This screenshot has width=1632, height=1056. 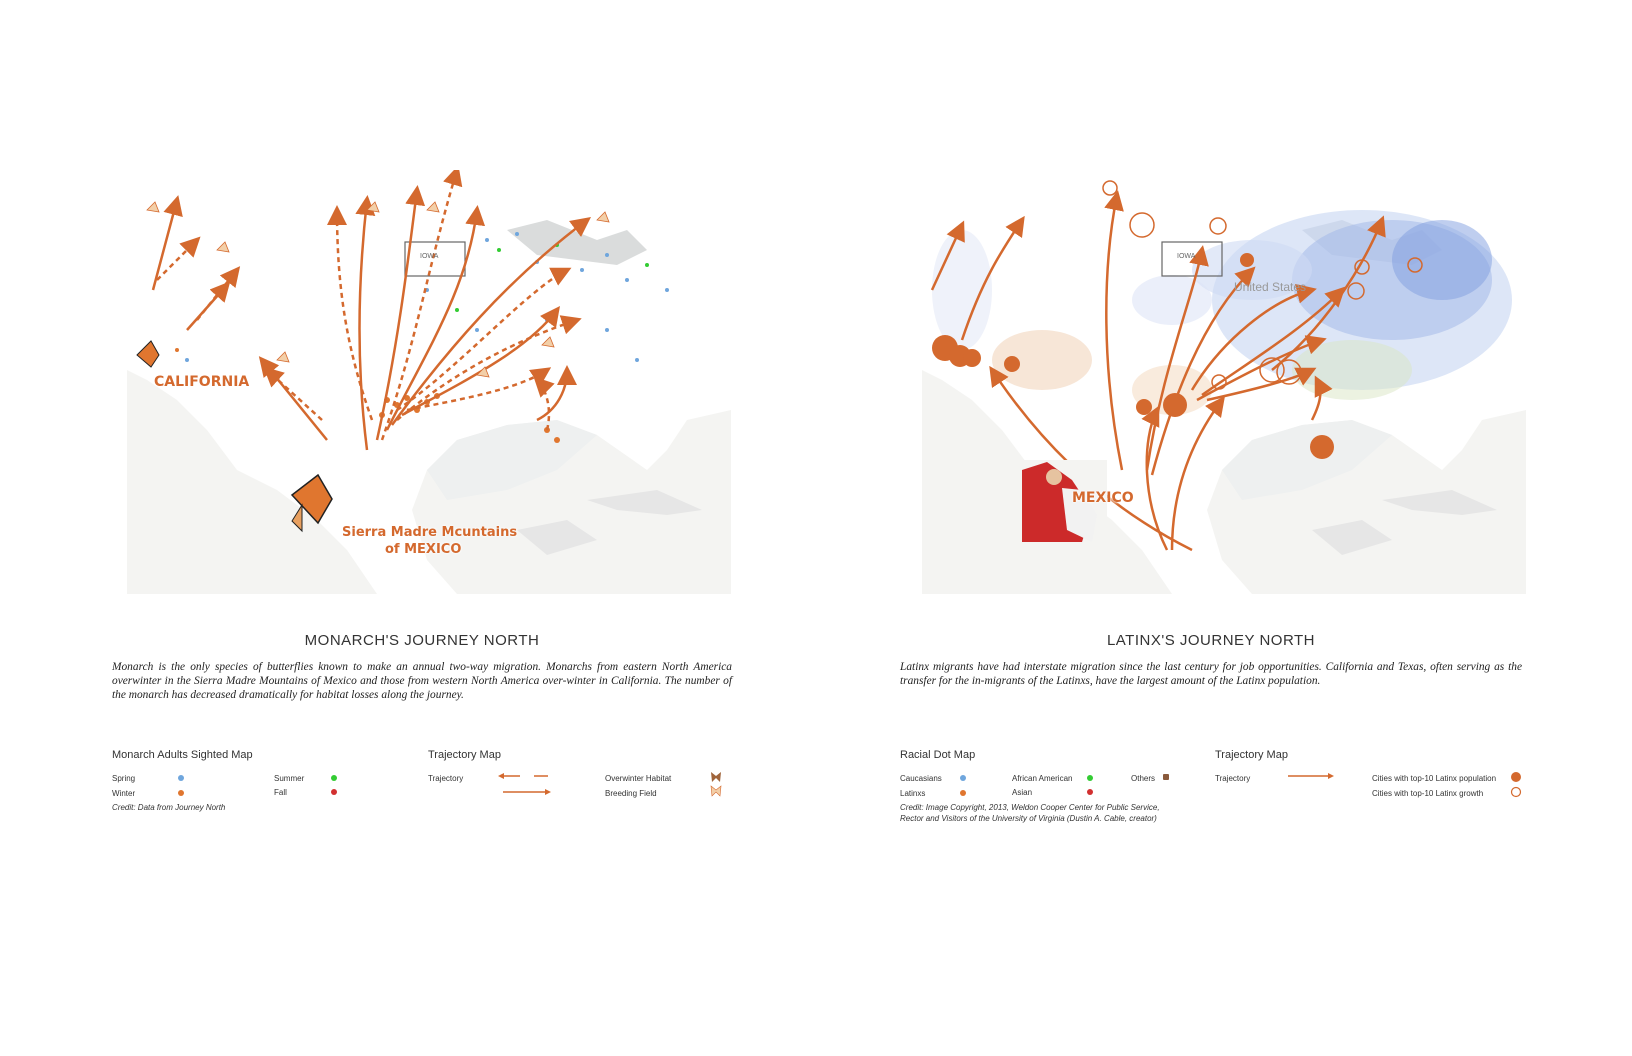 What do you see at coordinates (1311, 776) in the screenshot?
I see `latinx-legend-trajectory-arrow` at bounding box center [1311, 776].